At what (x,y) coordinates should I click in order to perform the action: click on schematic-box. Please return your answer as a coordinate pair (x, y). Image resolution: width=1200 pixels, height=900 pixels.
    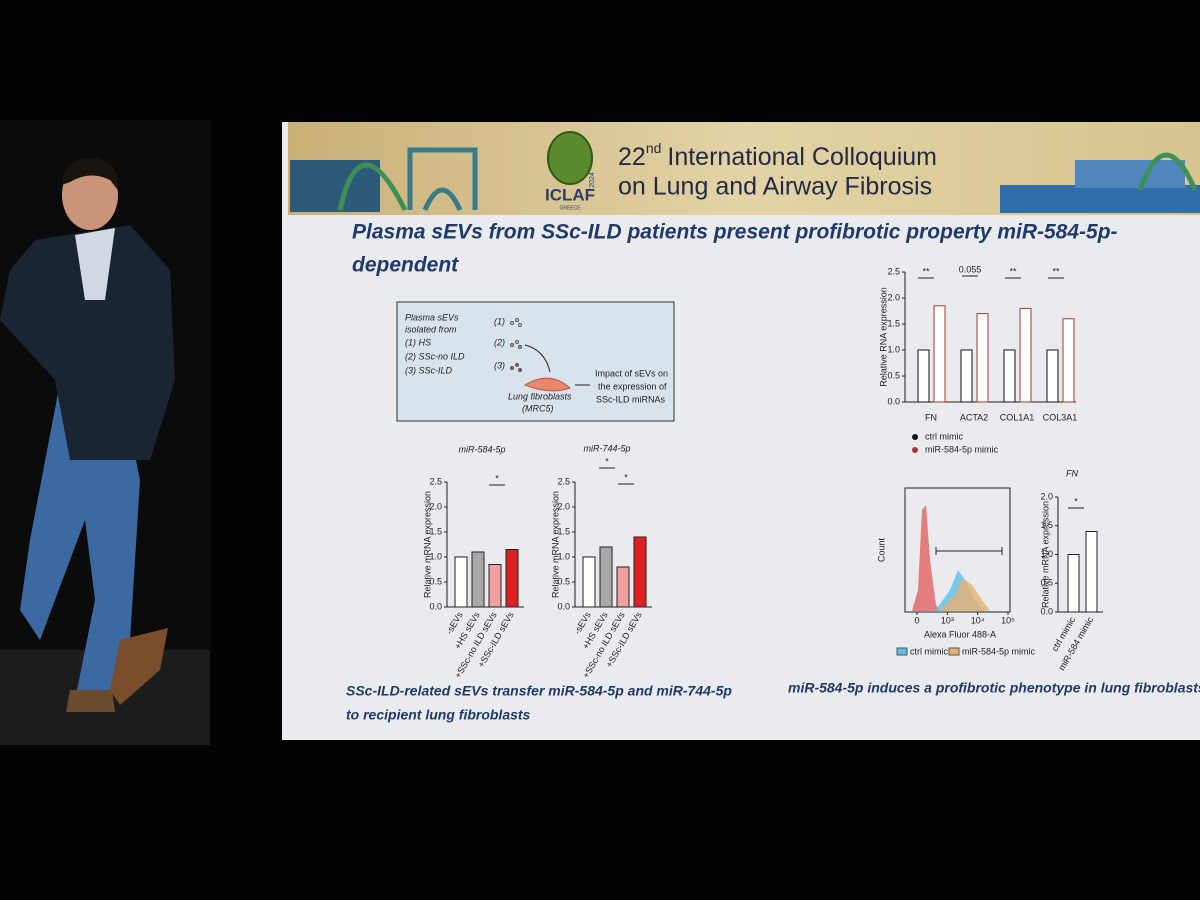
    Looking at the image, I should click on (535, 361).